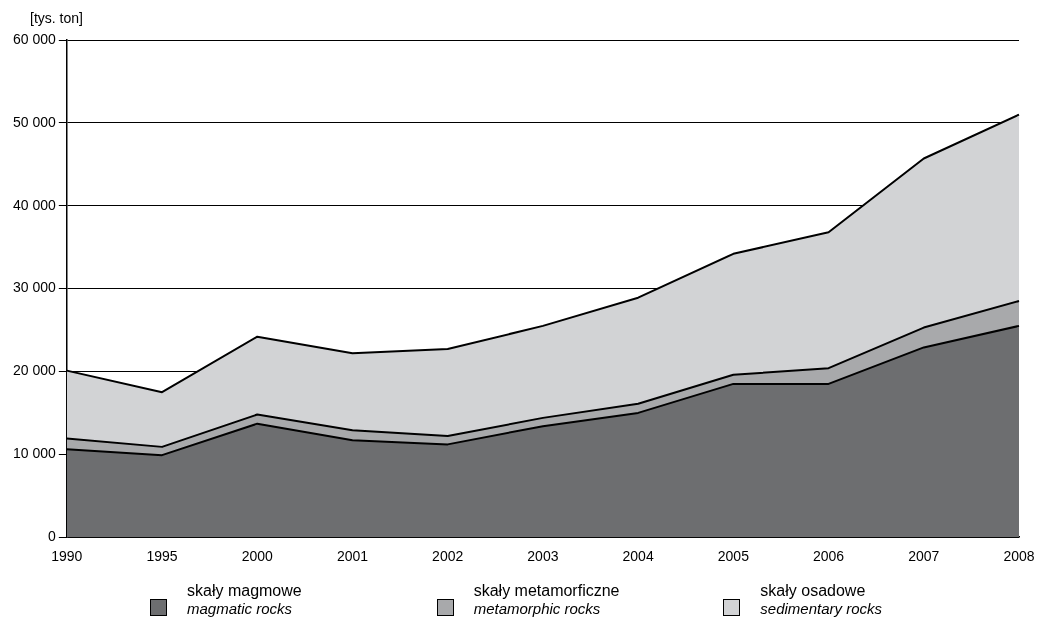  I want to click on x-tick-label: 1995, so click(162, 556).